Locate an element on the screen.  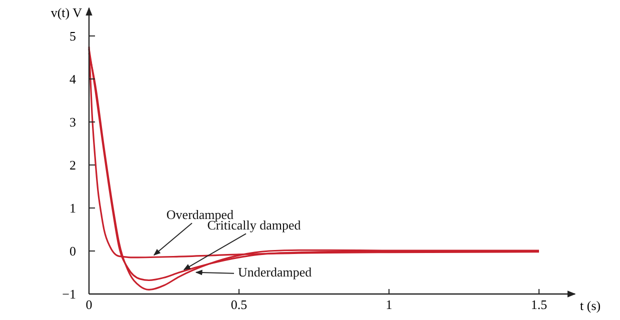
x-tick-label: 1.5 is located at coordinates (539, 304).